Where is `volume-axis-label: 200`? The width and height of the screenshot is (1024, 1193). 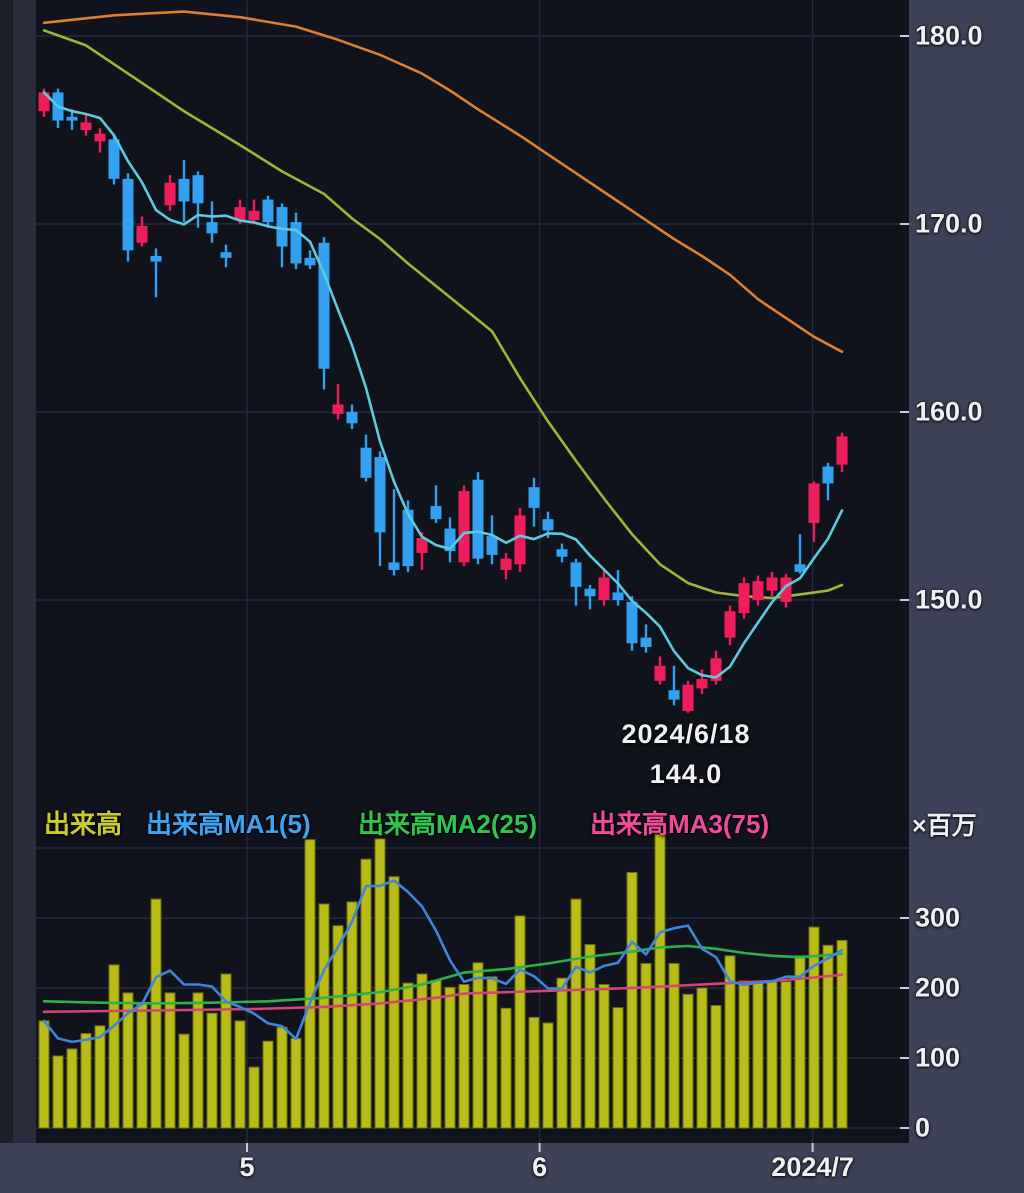
volume-axis-label: 200 is located at coordinates (938, 987).